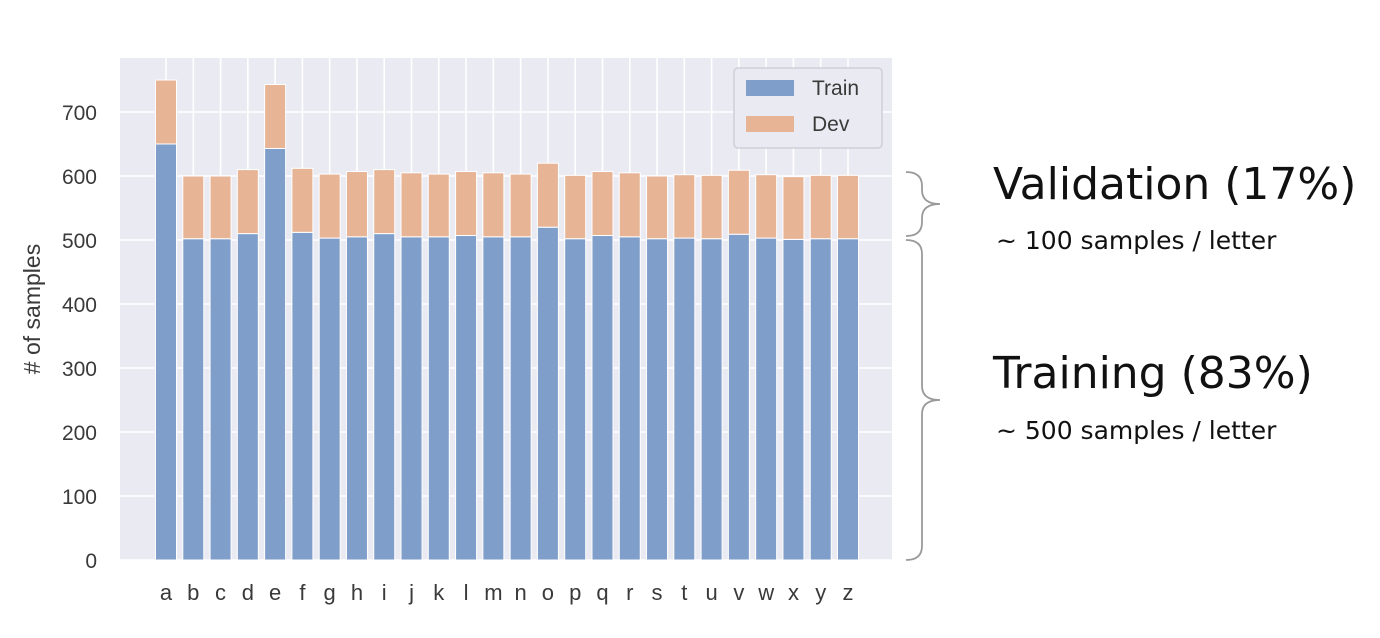  I want to click on bar-dev-s, so click(657, 207).